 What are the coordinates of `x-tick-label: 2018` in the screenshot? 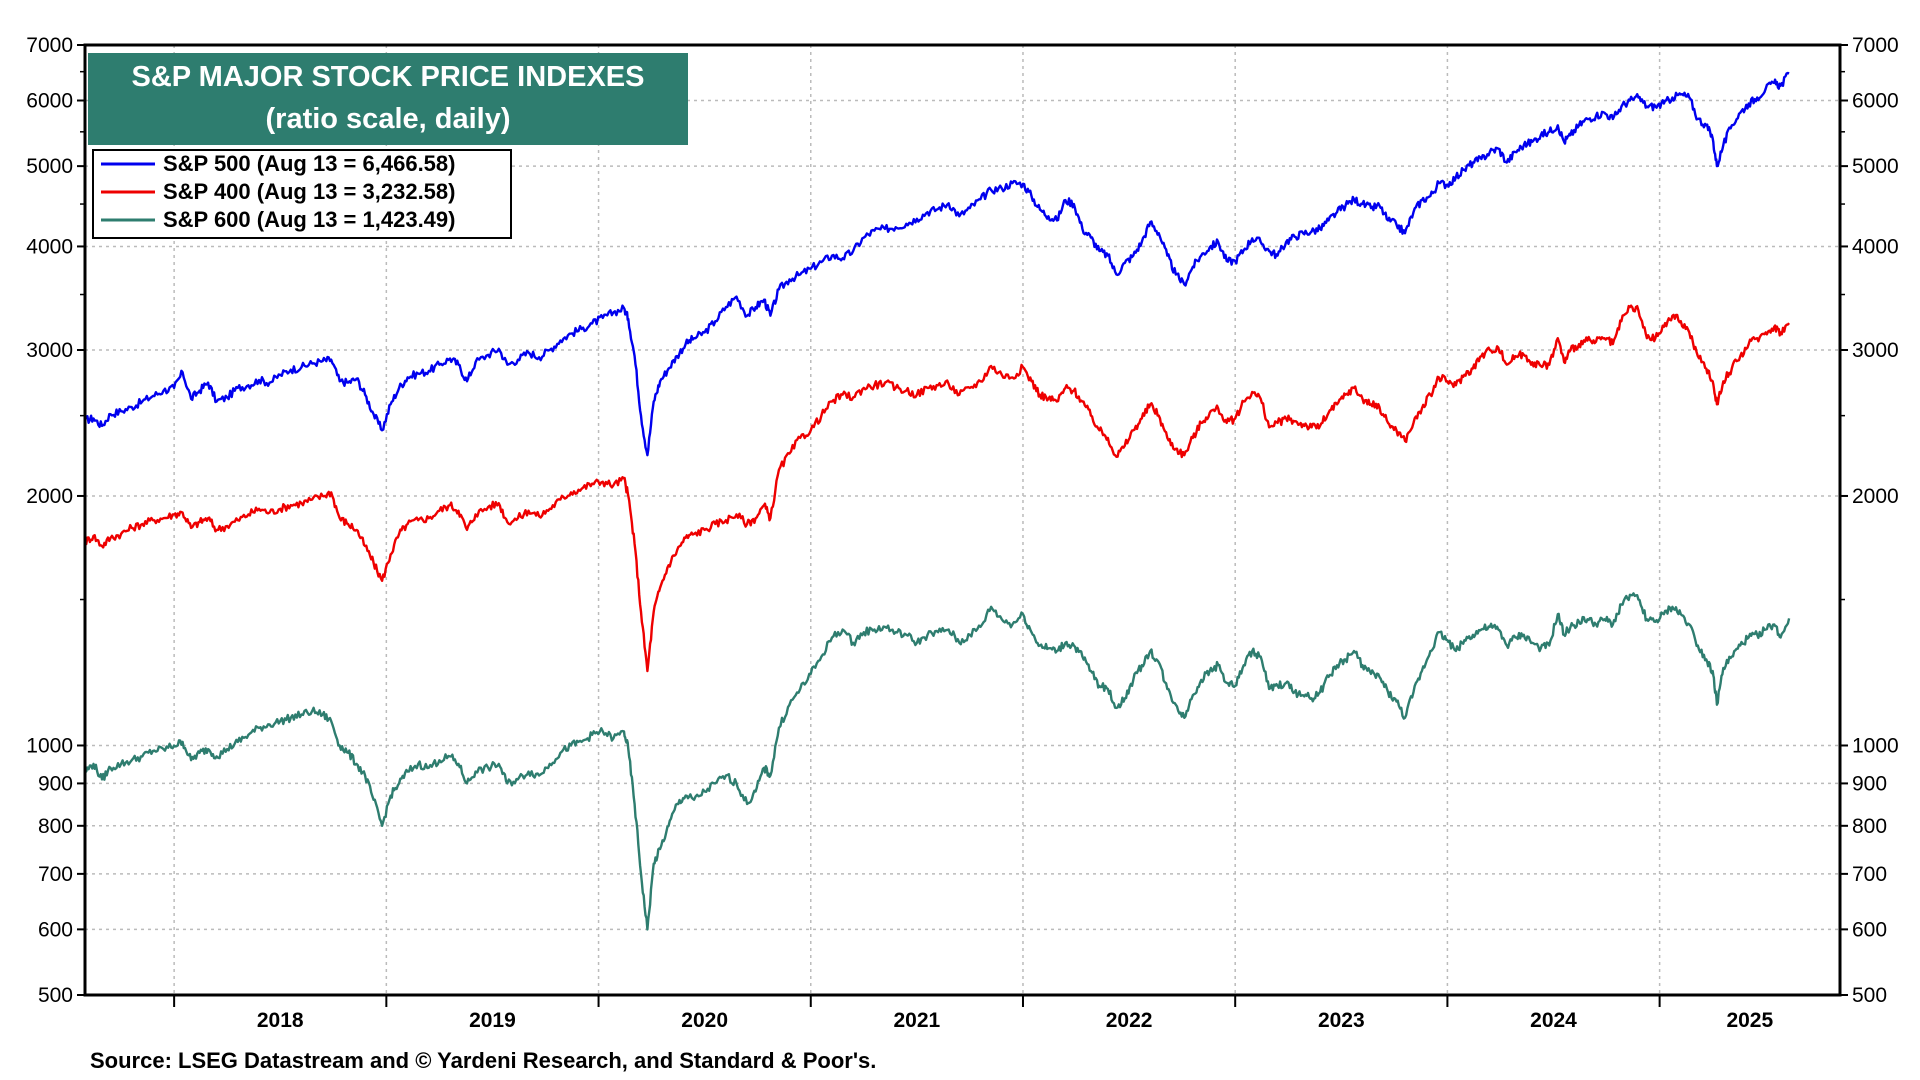 It's located at (280, 1020).